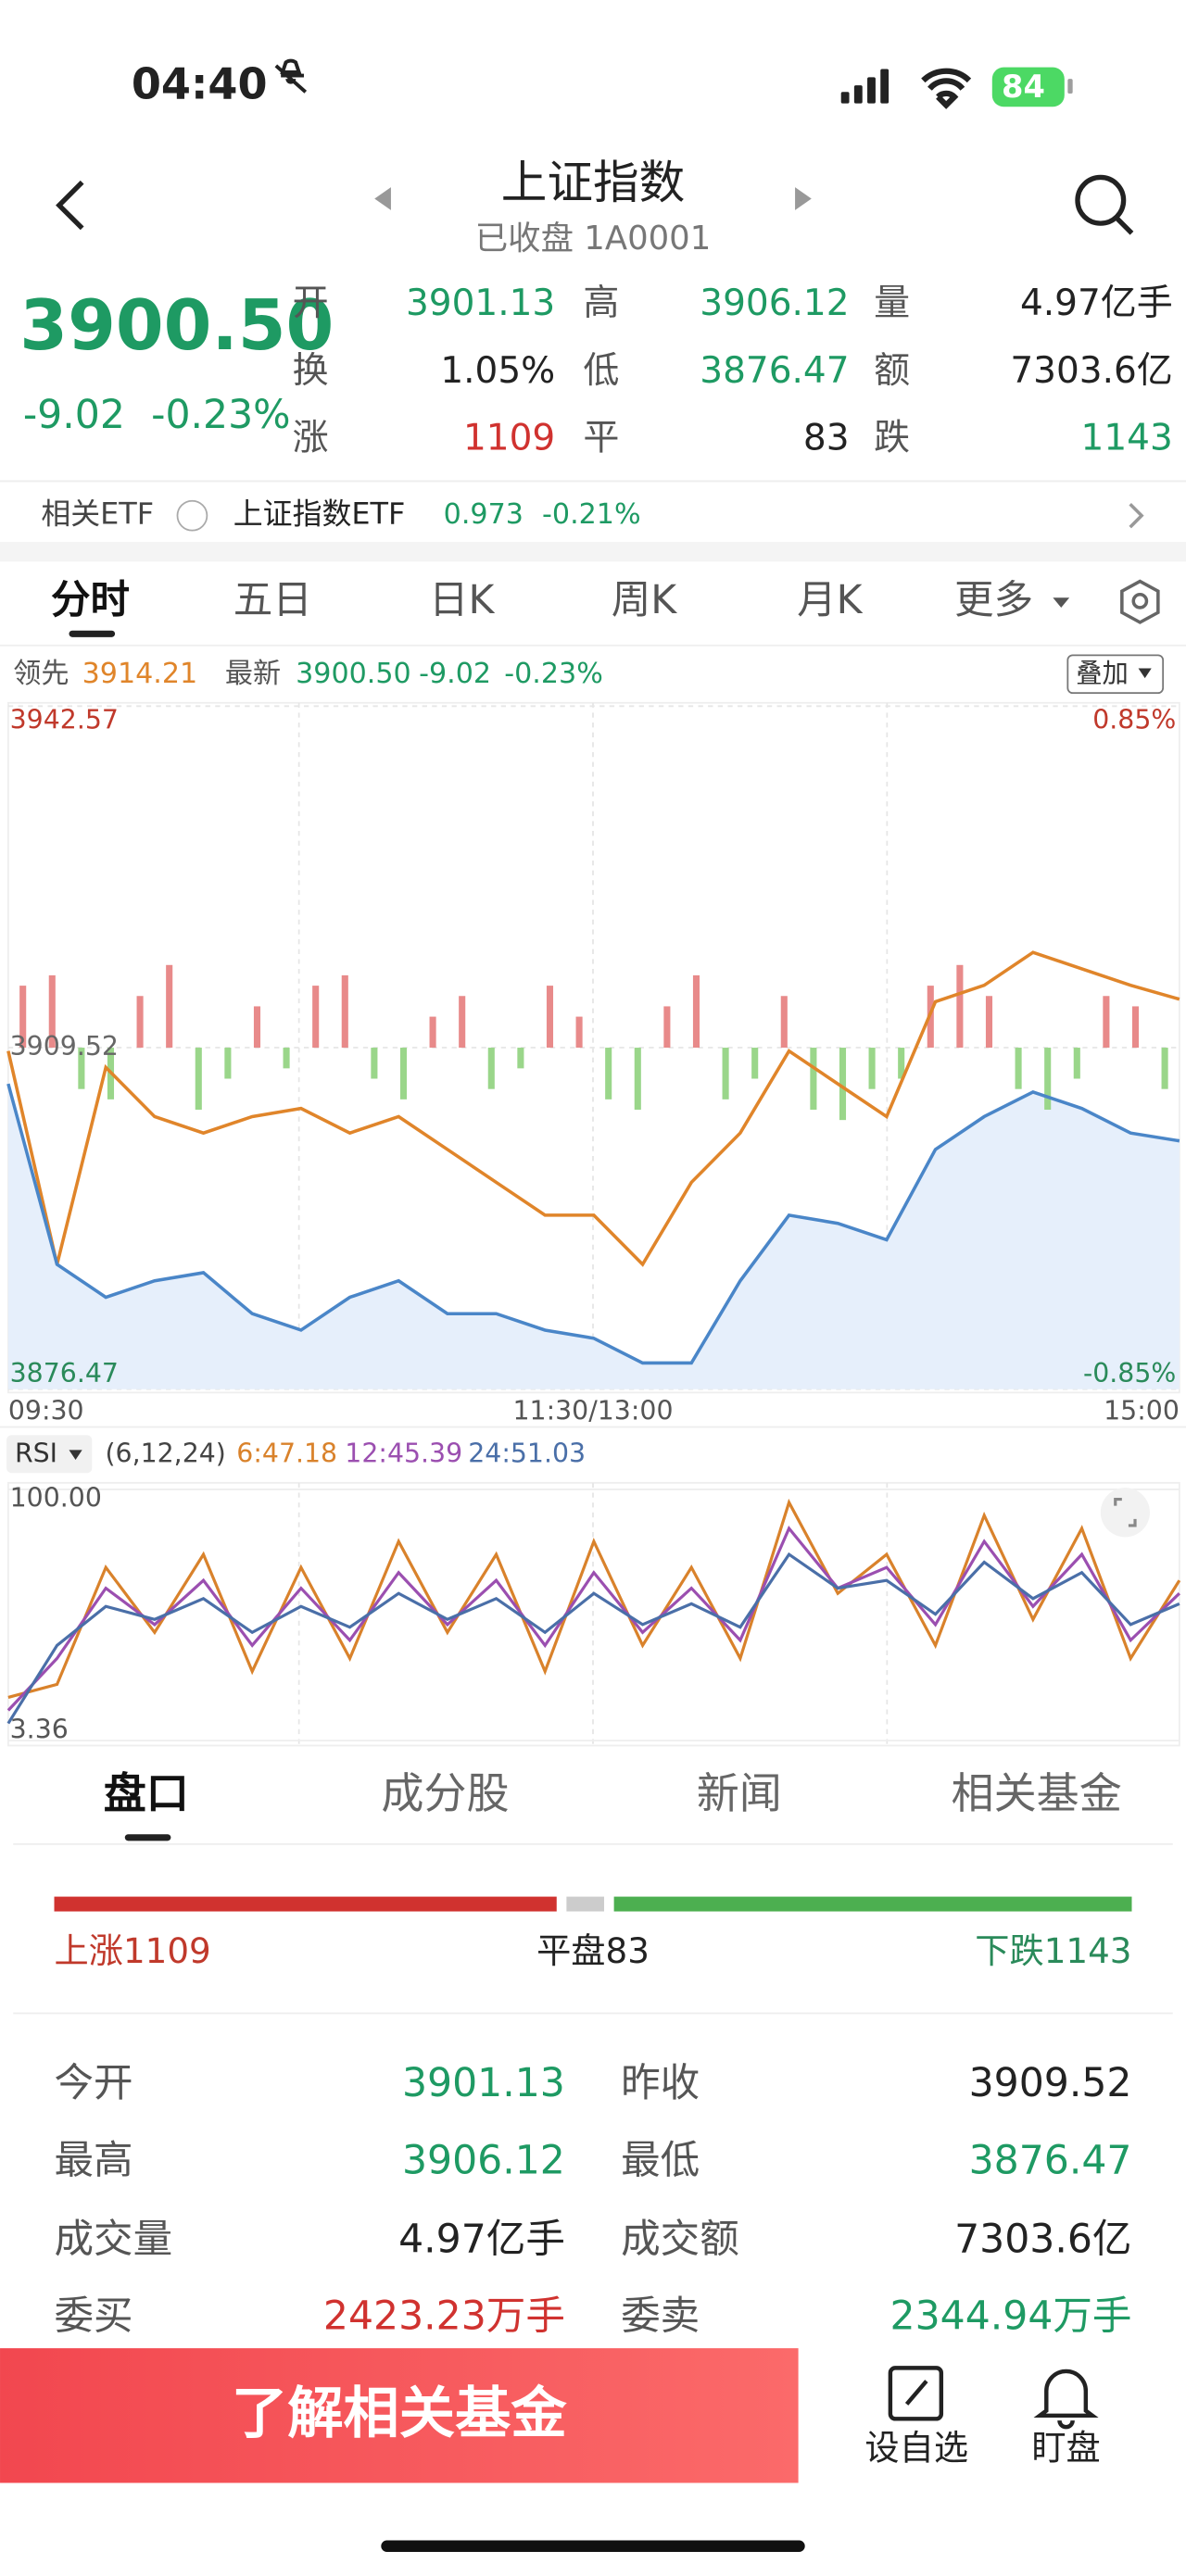 Image resolution: width=1186 pixels, height=2576 pixels. Describe the element at coordinates (739, 1793) in the screenshot. I see `detail-tab: 新闻` at that location.